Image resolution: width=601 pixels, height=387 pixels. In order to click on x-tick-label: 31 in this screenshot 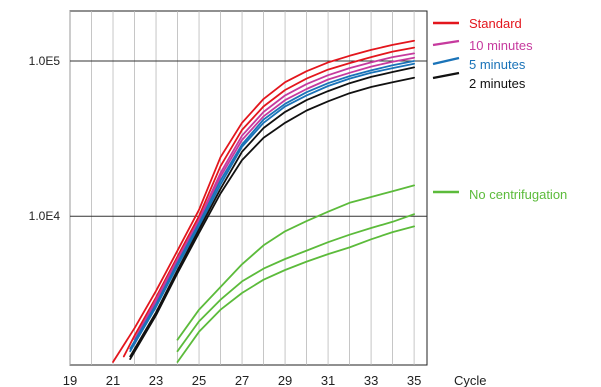, I will do `click(328, 380)`.